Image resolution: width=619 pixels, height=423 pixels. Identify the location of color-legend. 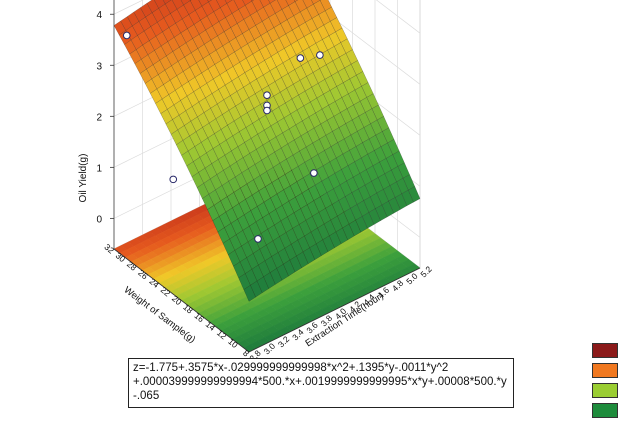
(605, 383).